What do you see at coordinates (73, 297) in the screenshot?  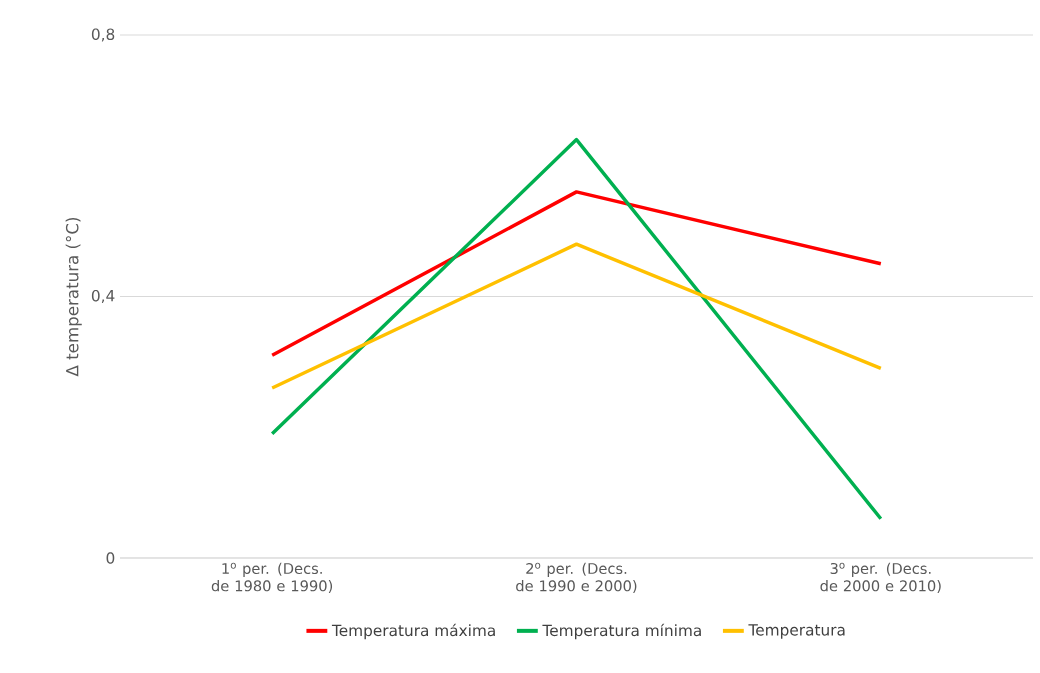 I see `y-axis-title: Δ temperatura (°C)` at bounding box center [73, 297].